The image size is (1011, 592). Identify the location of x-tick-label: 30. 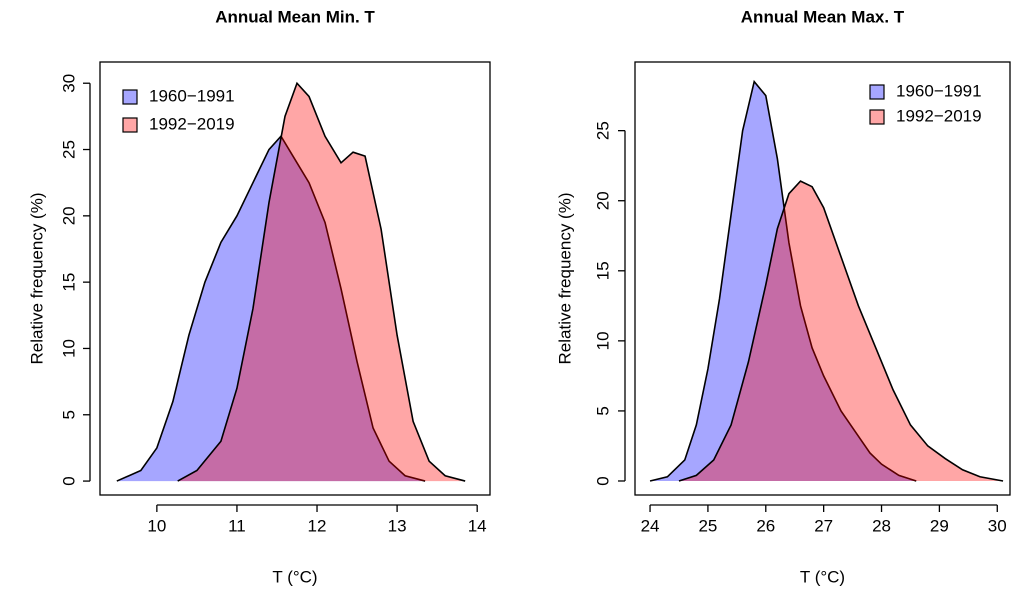
(997, 525).